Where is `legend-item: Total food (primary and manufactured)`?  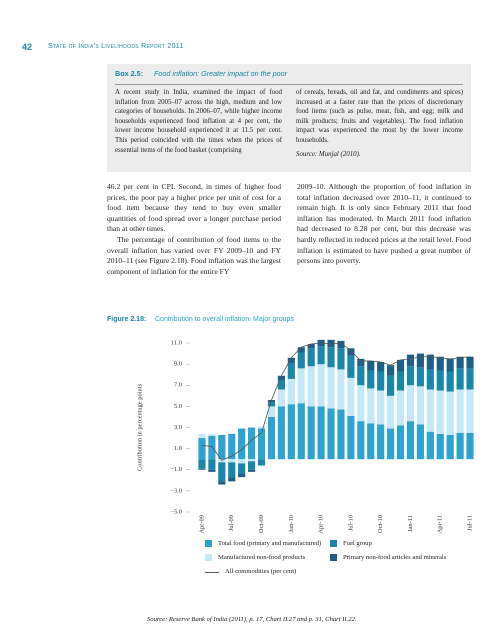 legend-item: Total food (primary and manufactured) is located at coordinates (265, 544).